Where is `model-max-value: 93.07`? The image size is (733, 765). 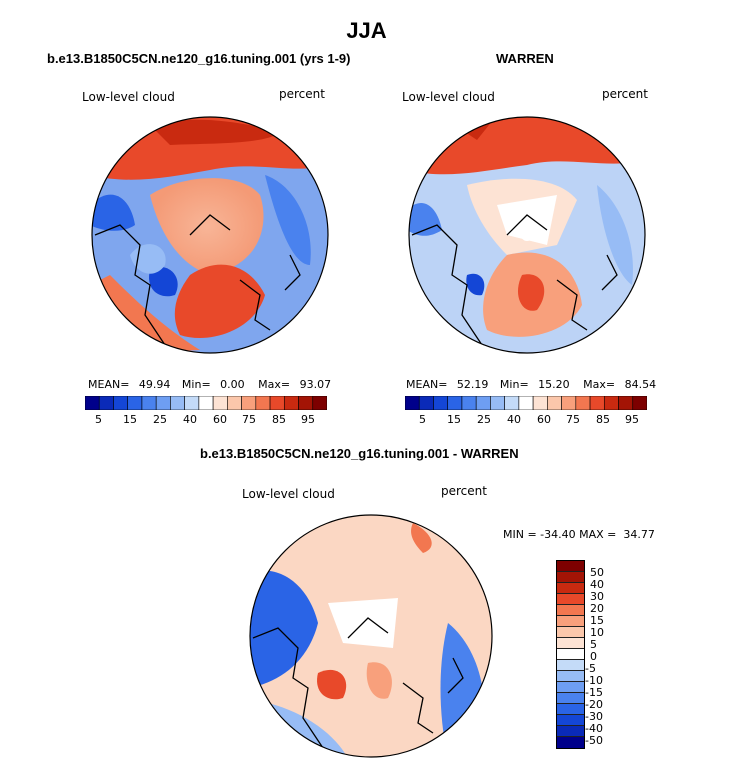 model-max-value: 93.07 is located at coordinates (315, 384).